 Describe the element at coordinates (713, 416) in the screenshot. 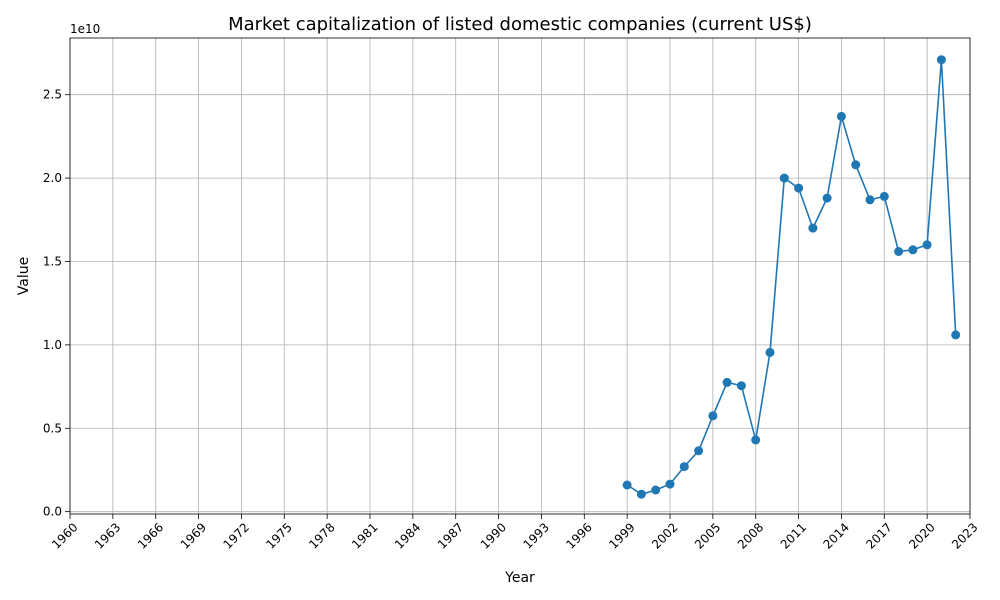

I see `data-point-2005` at that location.